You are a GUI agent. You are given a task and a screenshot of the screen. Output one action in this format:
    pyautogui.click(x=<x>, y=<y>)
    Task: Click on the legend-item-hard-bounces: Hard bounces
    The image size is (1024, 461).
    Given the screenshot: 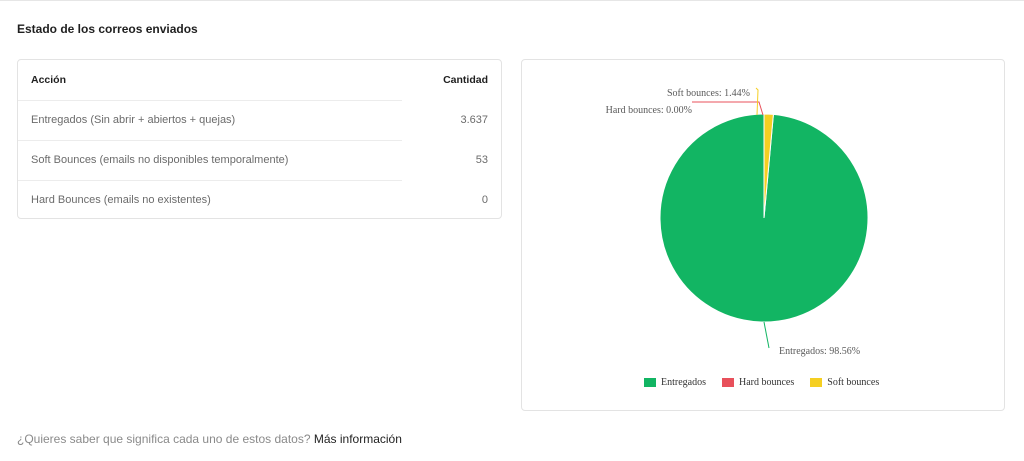 What is the action you would take?
    pyautogui.click(x=758, y=382)
    